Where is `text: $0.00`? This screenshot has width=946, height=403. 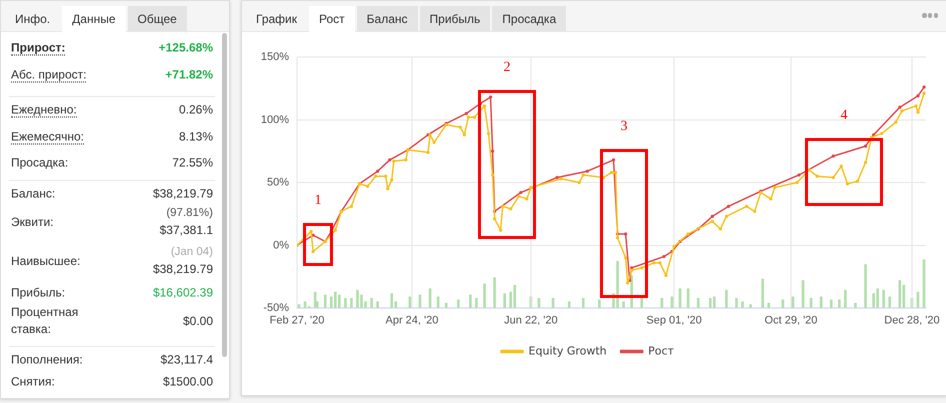 text: $0.00 is located at coordinates (197, 321).